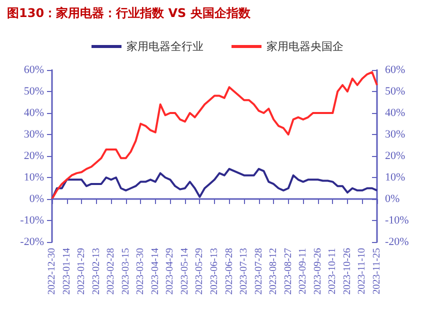 The height and width of the screenshot is (320, 435). I want to click on y2-tick-label: 10%, so click(395, 178).